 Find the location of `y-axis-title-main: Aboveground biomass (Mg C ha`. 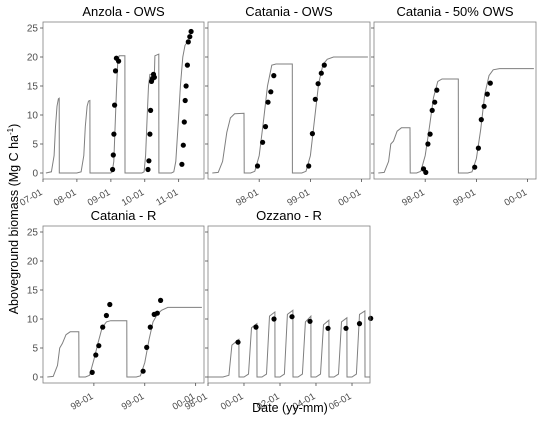

y-axis-title-main: Aboveground biomass (Mg C ha is located at coordinates (14, 224).